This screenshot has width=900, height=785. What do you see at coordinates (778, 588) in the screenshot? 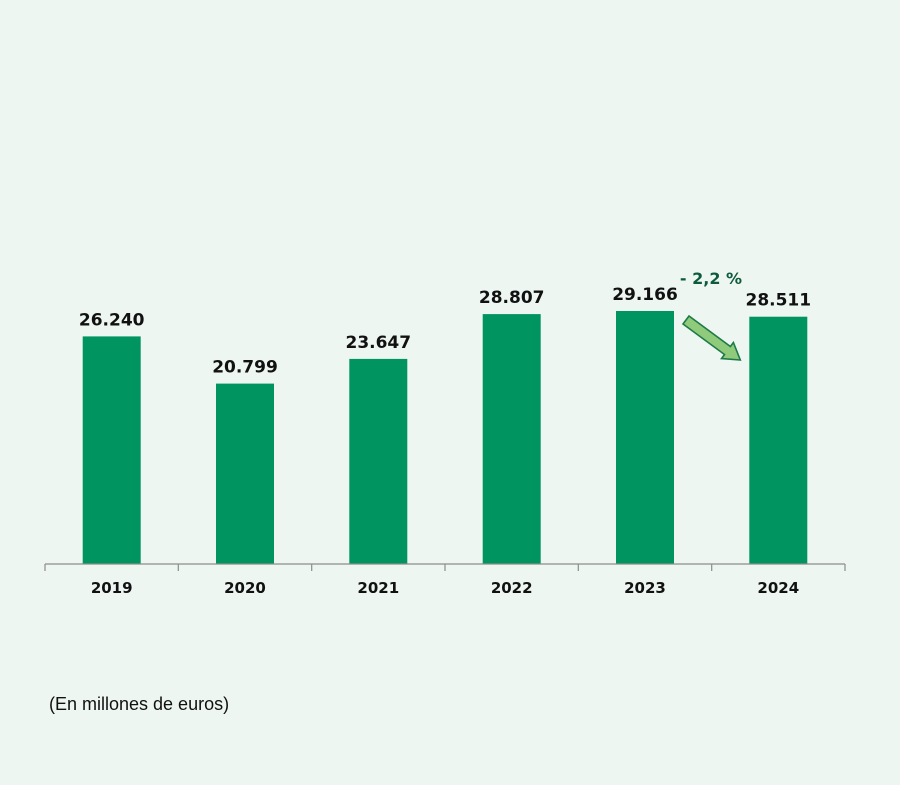
I see `tick-label-2024: 2024` at bounding box center [778, 588].